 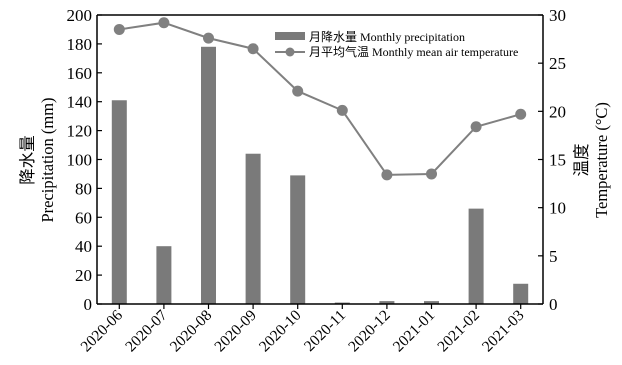 What do you see at coordinates (88, 304) in the screenshot?
I see `left-tick-label-0: 0` at bounding box center [88, 304].